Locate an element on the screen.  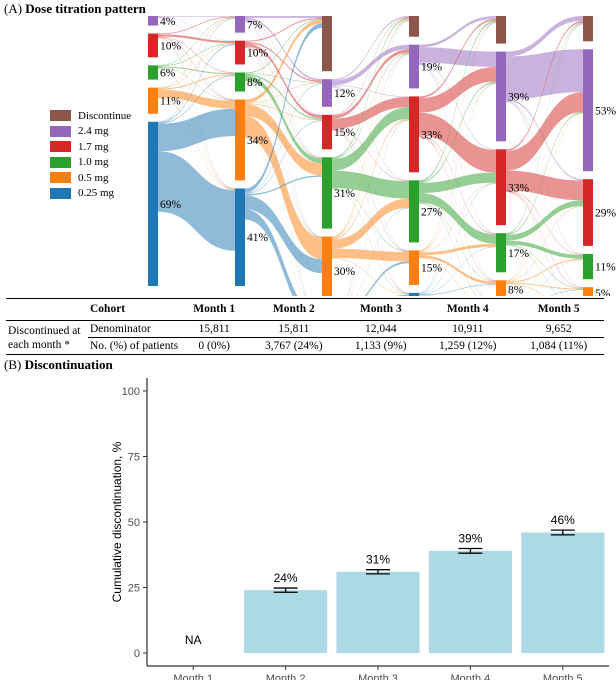
sankey-node-month-1-0-25-mg is located at coordinates (153, 203).